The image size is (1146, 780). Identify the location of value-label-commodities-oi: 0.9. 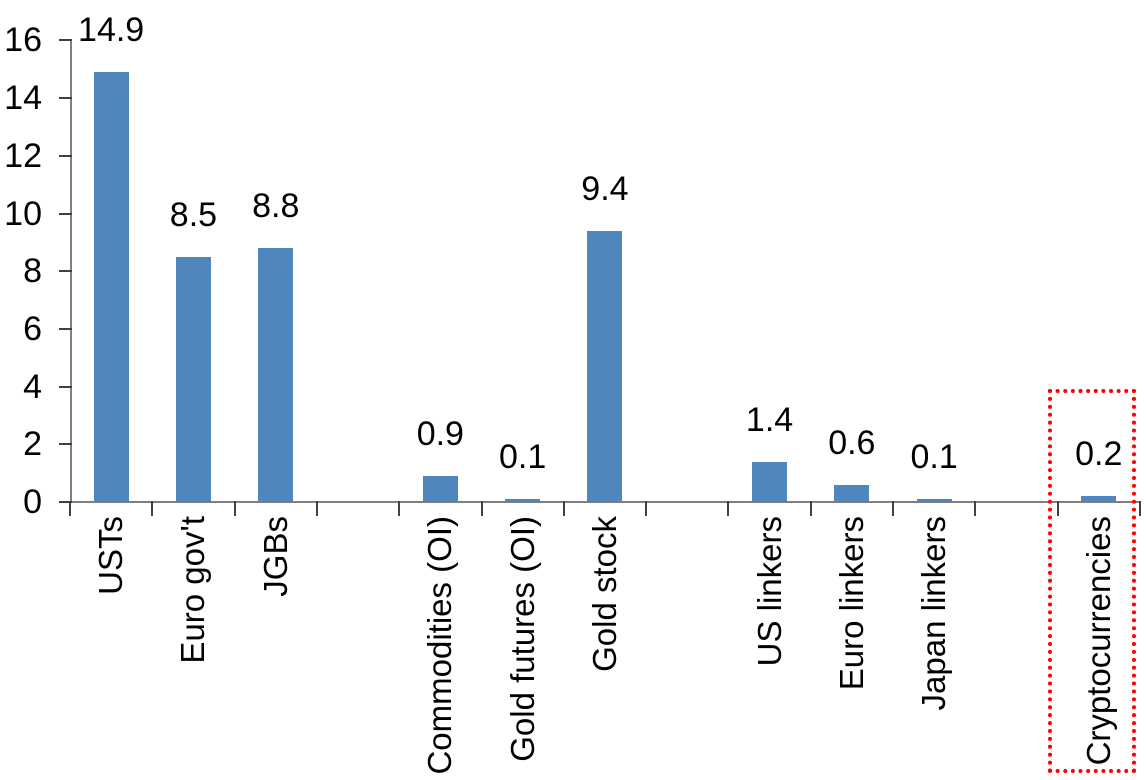
(440, 434).